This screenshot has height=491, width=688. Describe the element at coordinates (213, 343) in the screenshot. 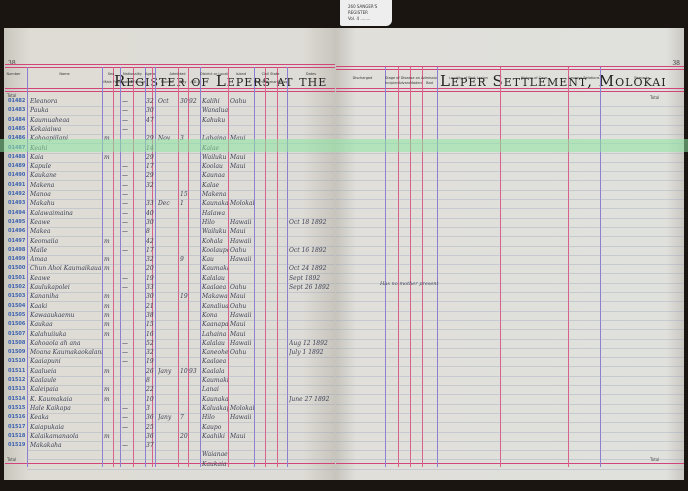

I see `district: Kalalau` at that location.